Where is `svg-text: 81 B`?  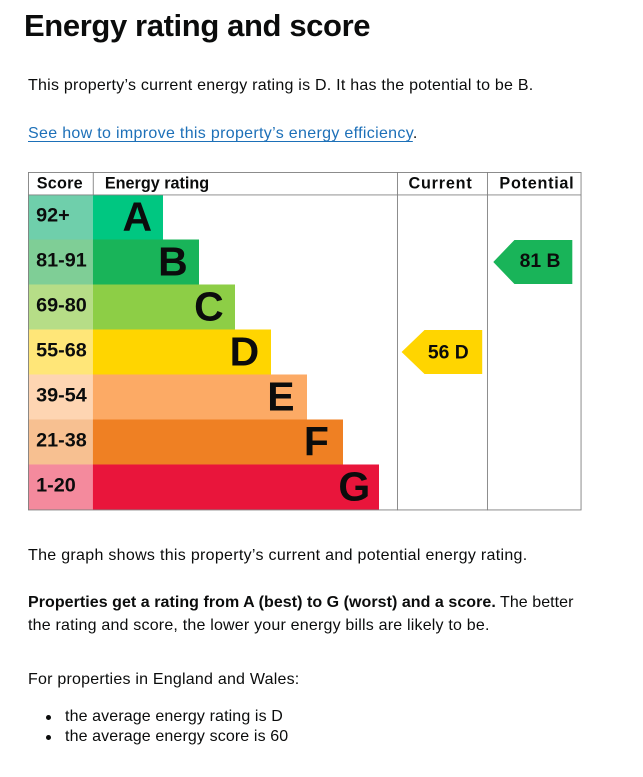
svg-text: 81 B is located at coordinates (540, 261).